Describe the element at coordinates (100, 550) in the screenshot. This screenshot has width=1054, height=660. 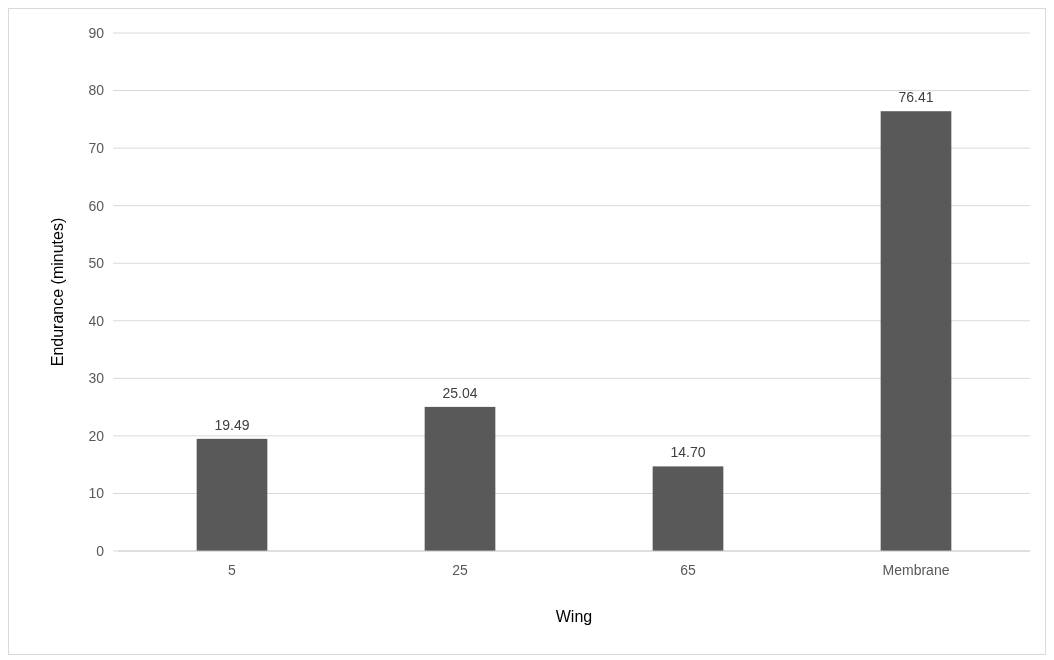
I see `y-tick-label: 0` at that location.